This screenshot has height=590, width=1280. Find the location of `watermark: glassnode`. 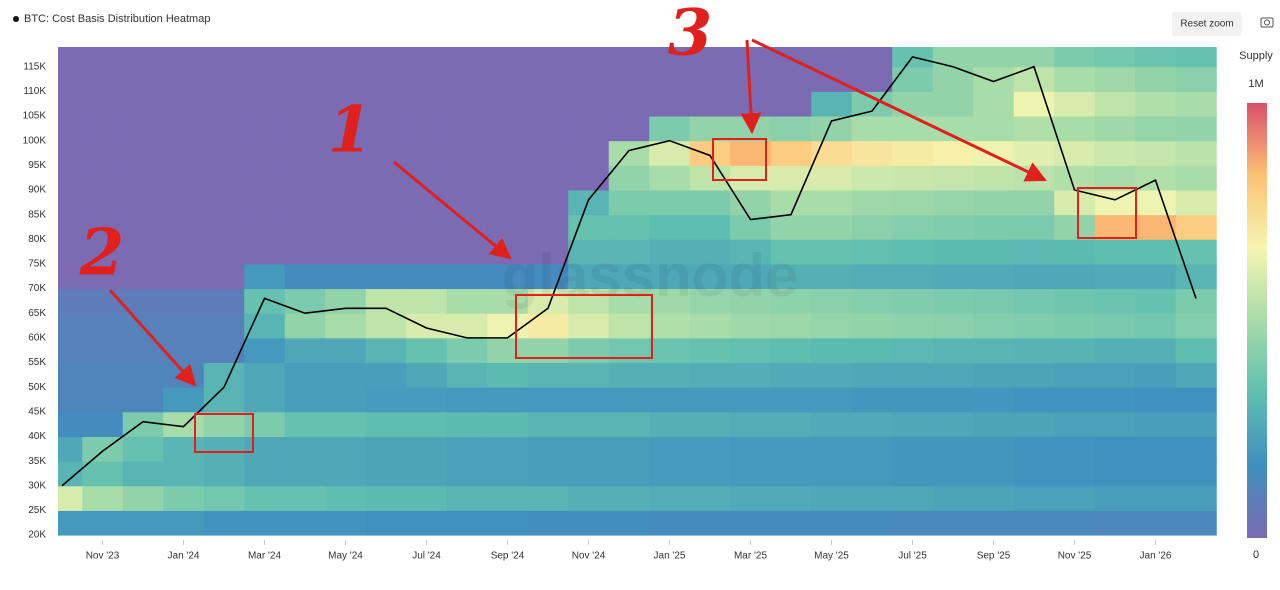

watermark: glassnode is located at coordinates (650, 275).